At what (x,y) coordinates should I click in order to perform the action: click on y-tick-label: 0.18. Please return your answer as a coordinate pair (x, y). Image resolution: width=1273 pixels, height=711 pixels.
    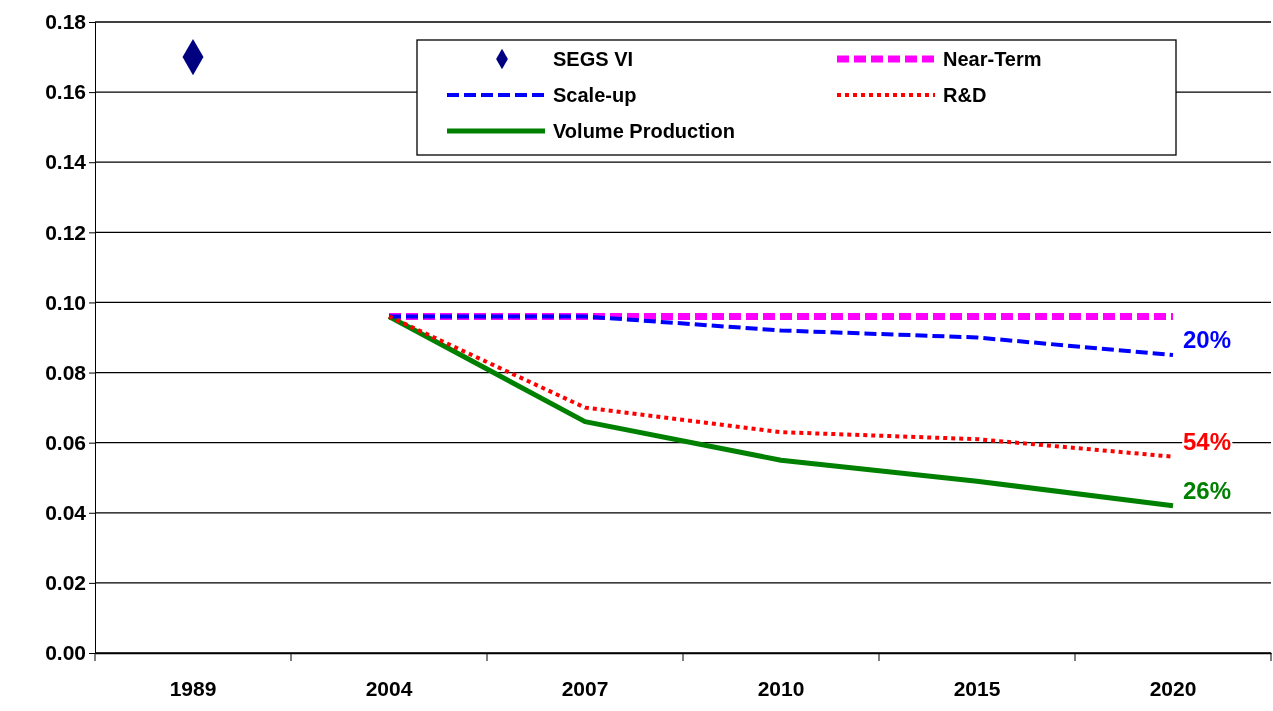
    Looking at the image, I should click on (66, 22).